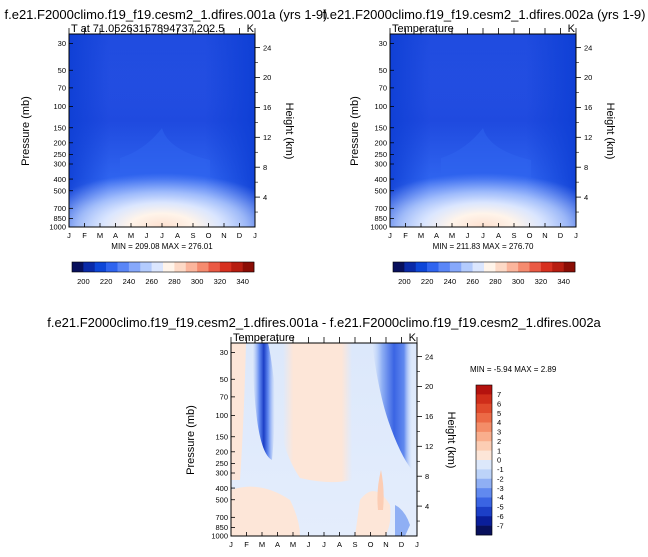 The image size is (648, 557). What do you see at coordinates (238, 411) in the screenshot?
I see `panel-3-warm-left` at bounding box center [238, 411].